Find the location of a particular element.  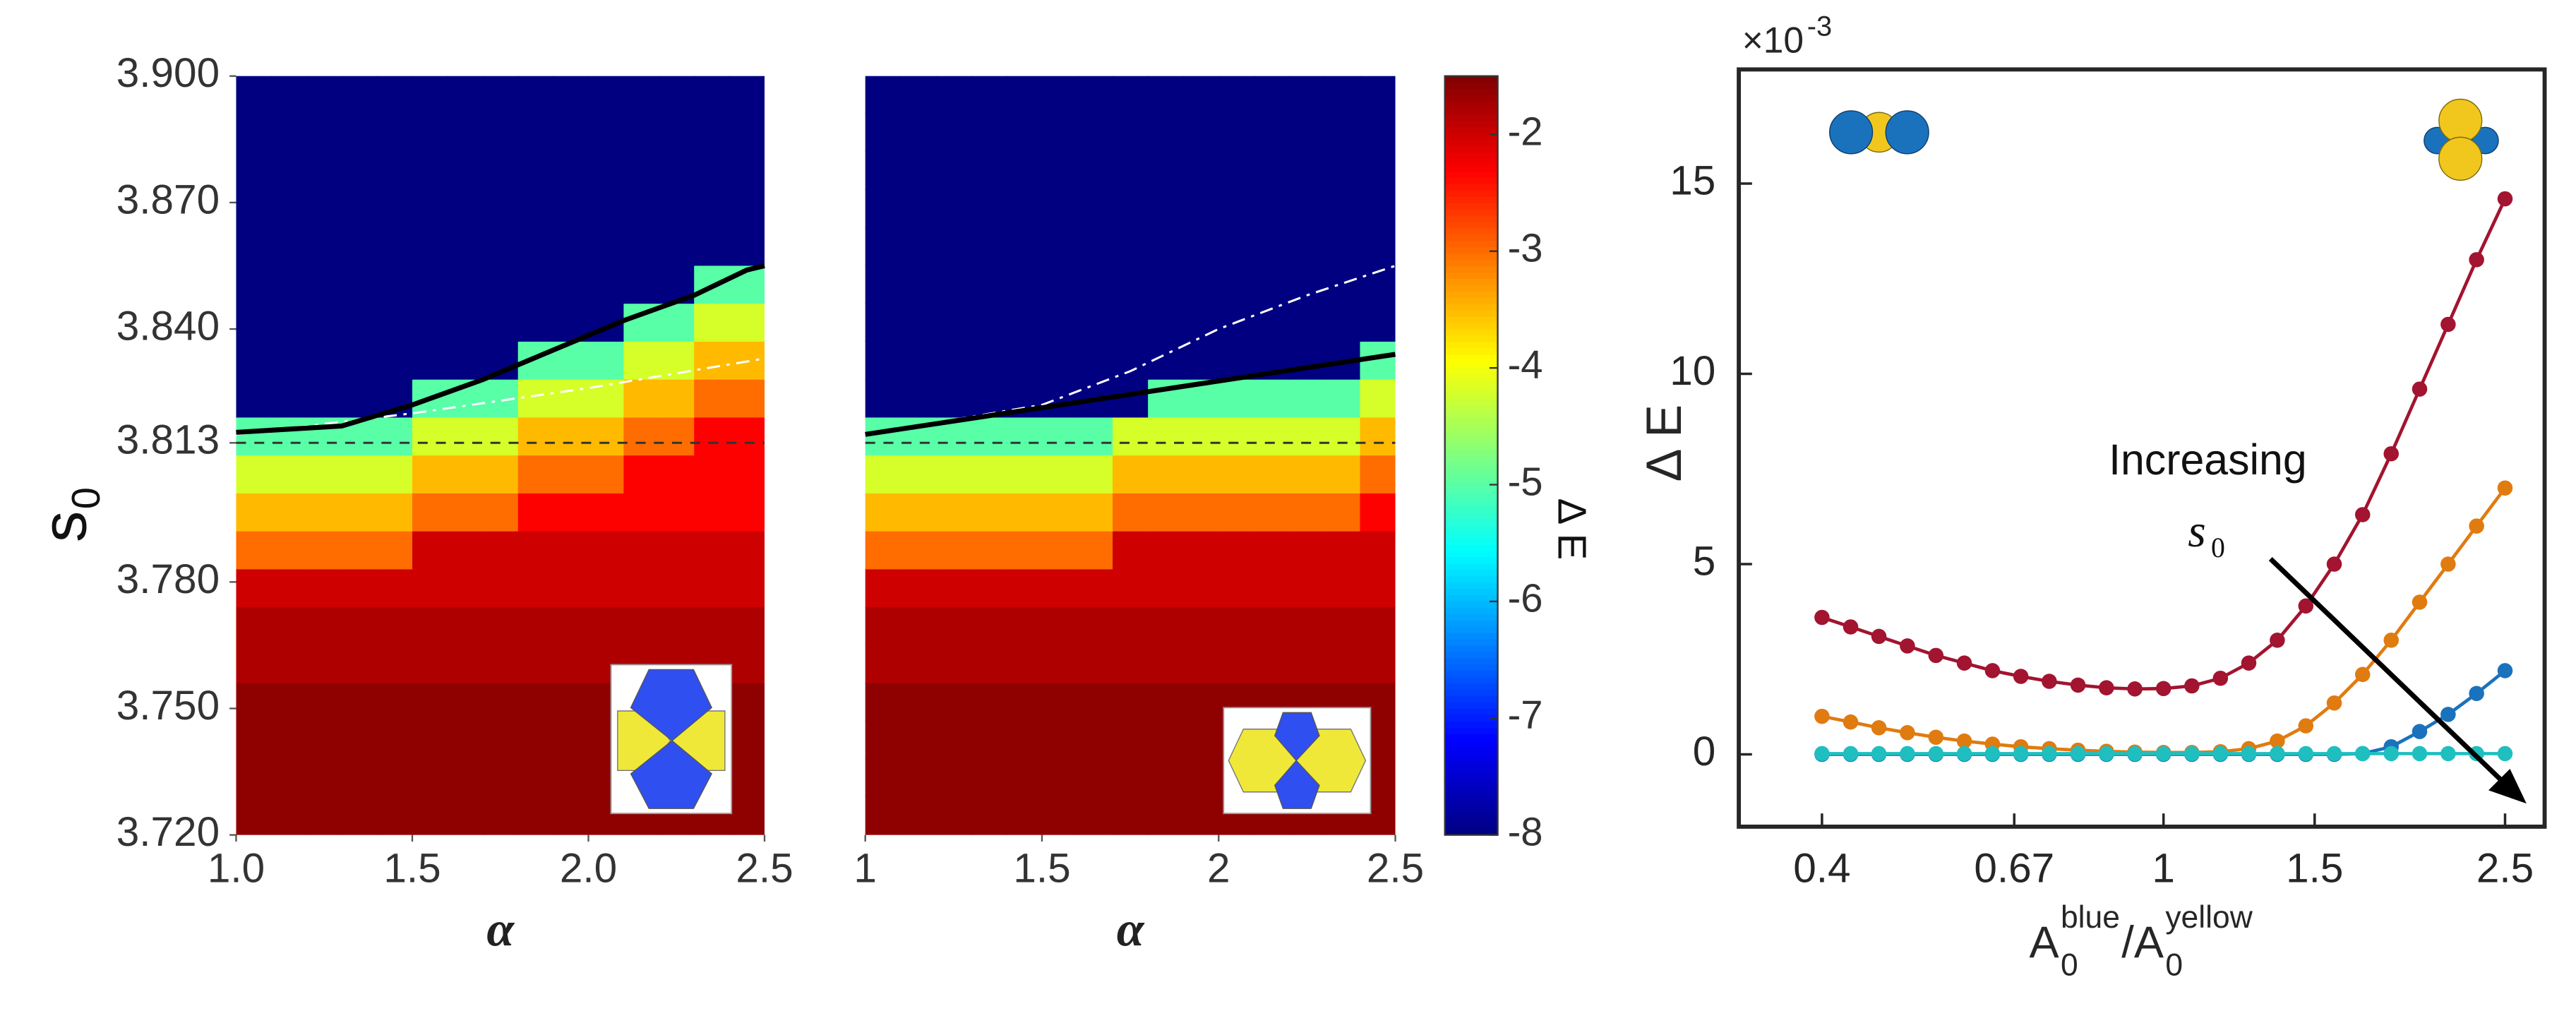

inset-left is located at coordinates (671, 739).